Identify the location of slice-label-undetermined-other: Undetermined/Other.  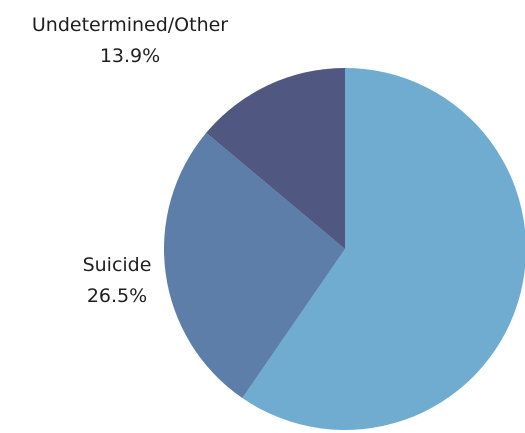
(130, 25).